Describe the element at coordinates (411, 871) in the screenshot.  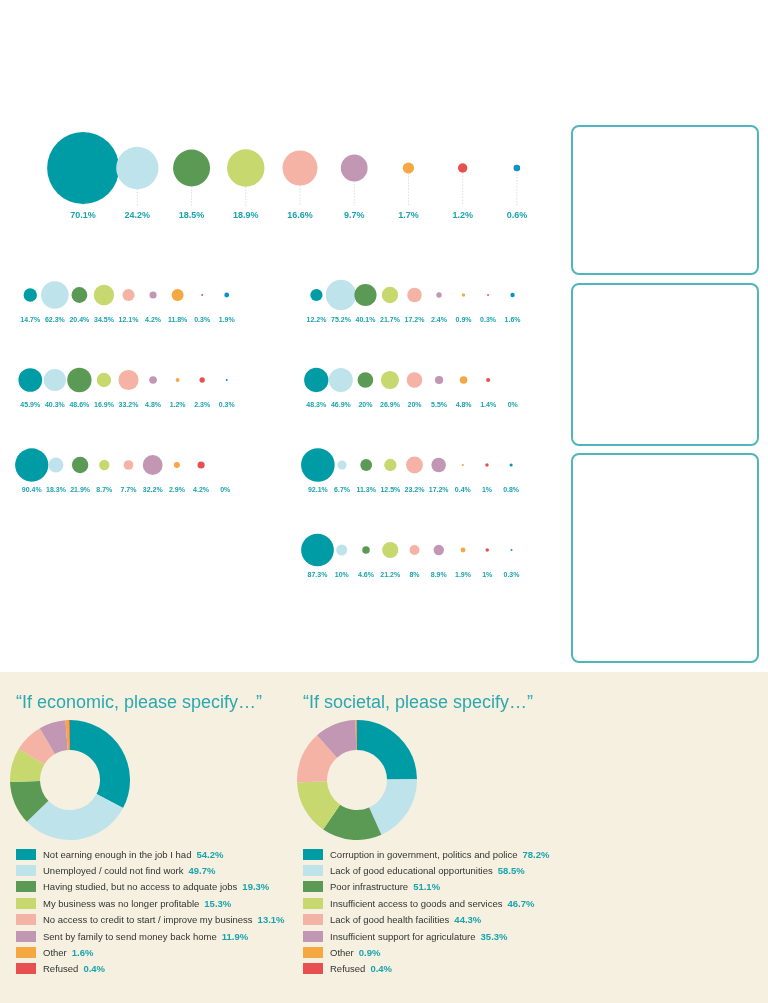
I see `legend-label: Lack of good educational opportunities` at that location.